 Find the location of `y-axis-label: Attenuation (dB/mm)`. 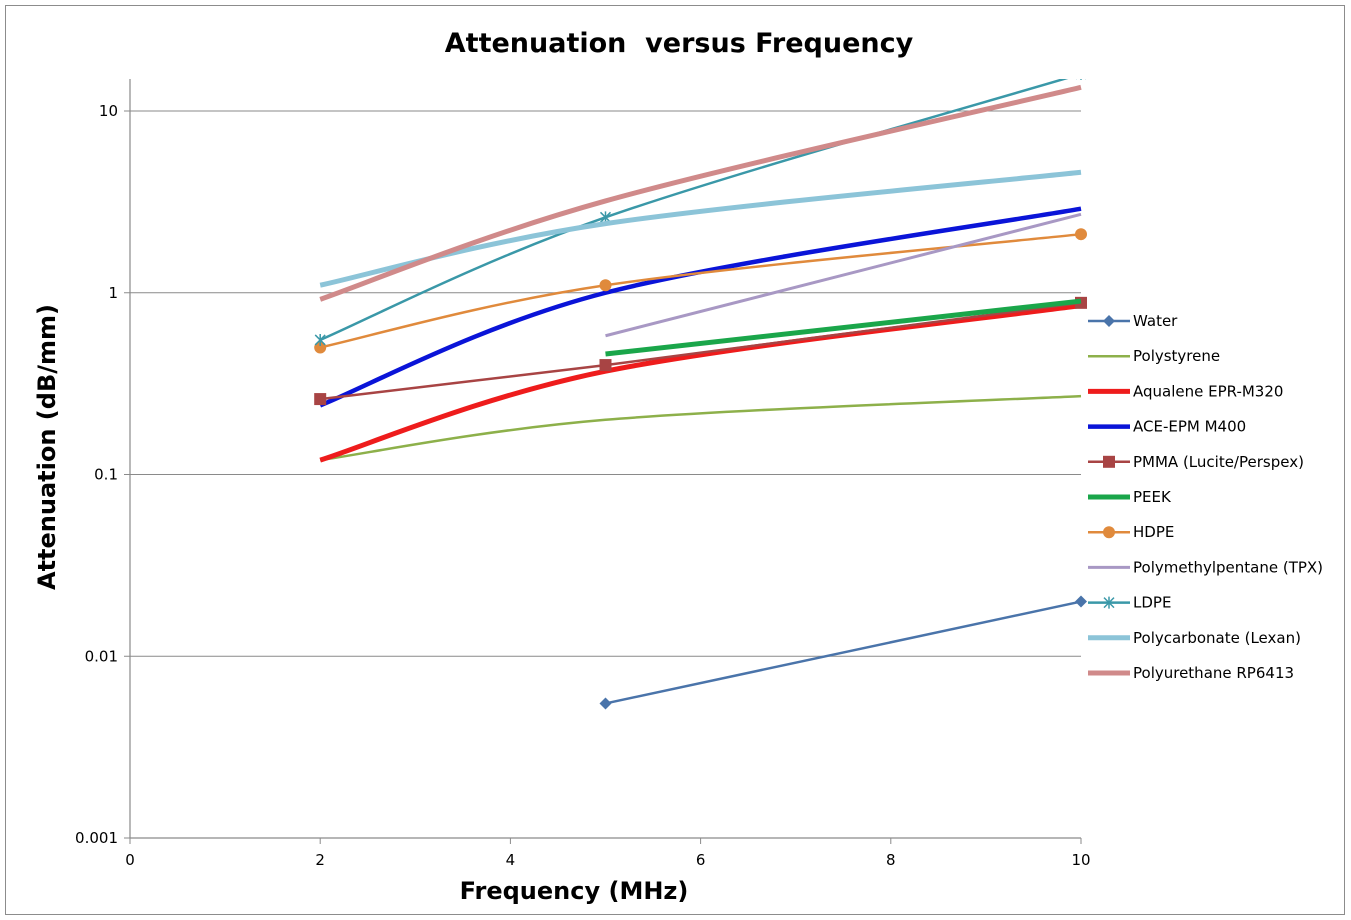

y-axis-label: Attenuation (dB/mm) is located at coordinates (47, 447).